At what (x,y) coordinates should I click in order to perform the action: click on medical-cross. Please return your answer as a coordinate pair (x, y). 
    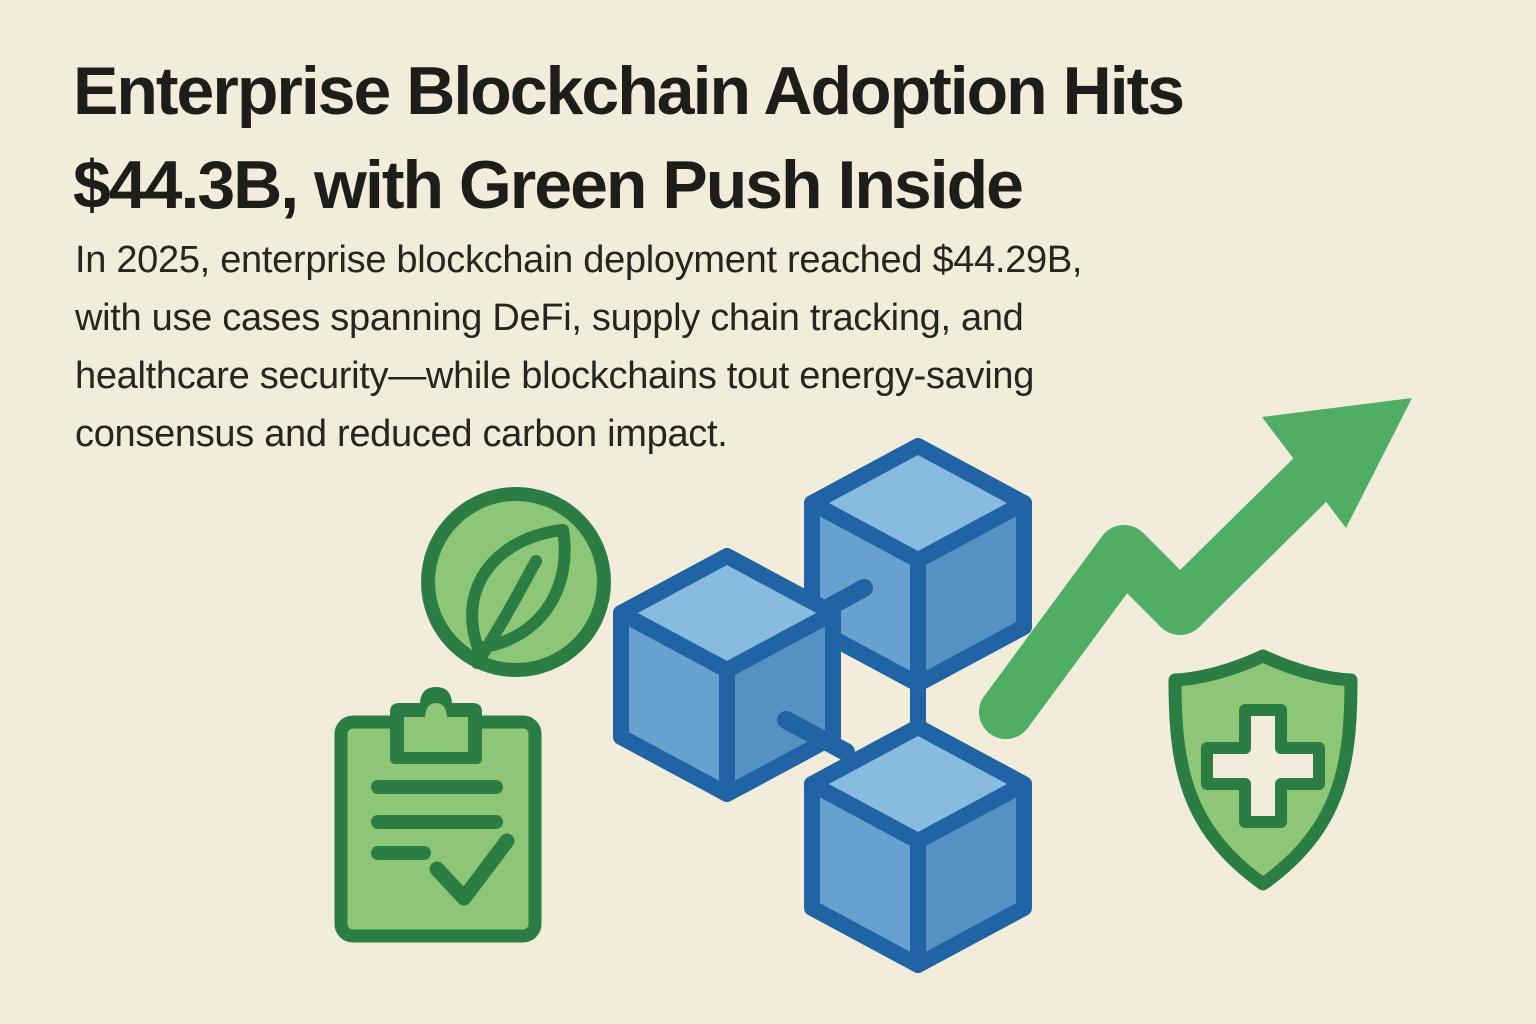
    Looking at the image, I should click on (1263, 766).